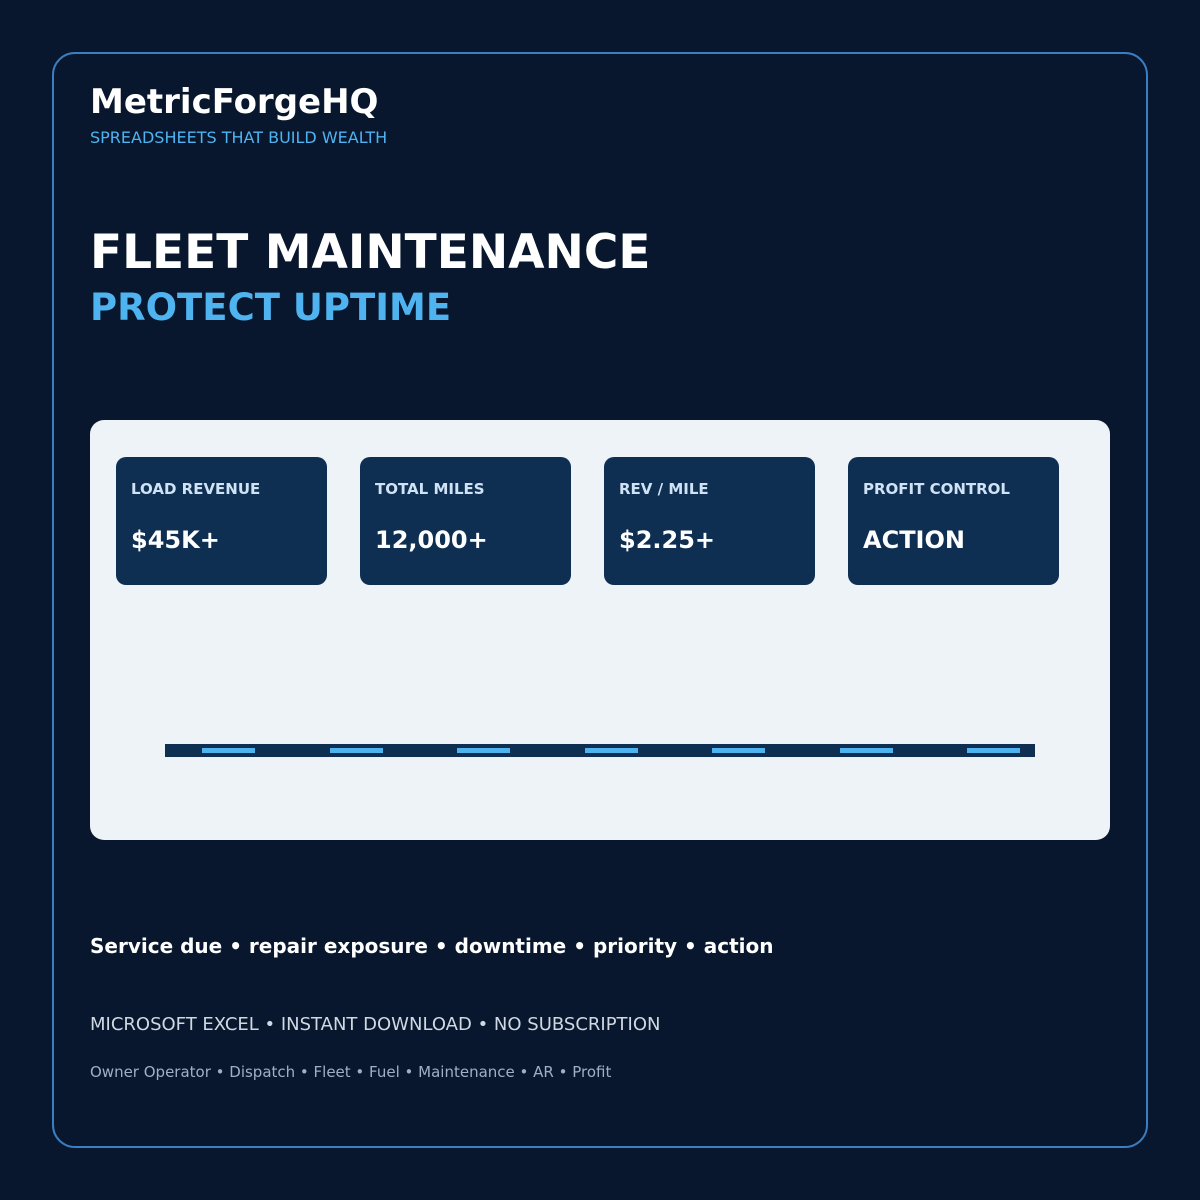  Describe the element at coordinates (914, 540) in the screenshot. I see `card-value: ACTION` at that location.